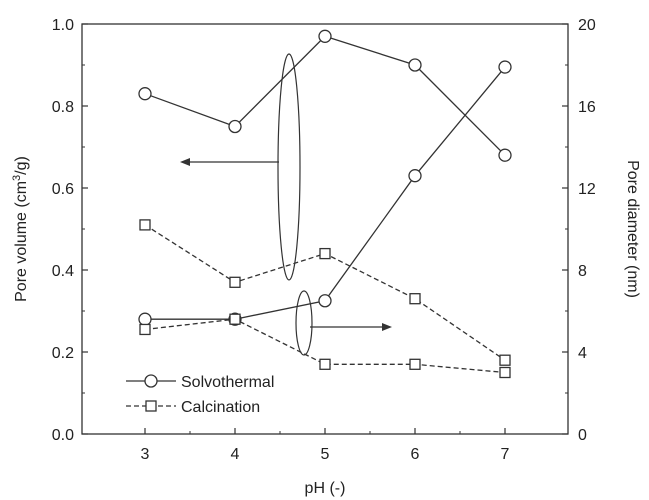  I want to click on legend-square-marker, so click(151, 406).